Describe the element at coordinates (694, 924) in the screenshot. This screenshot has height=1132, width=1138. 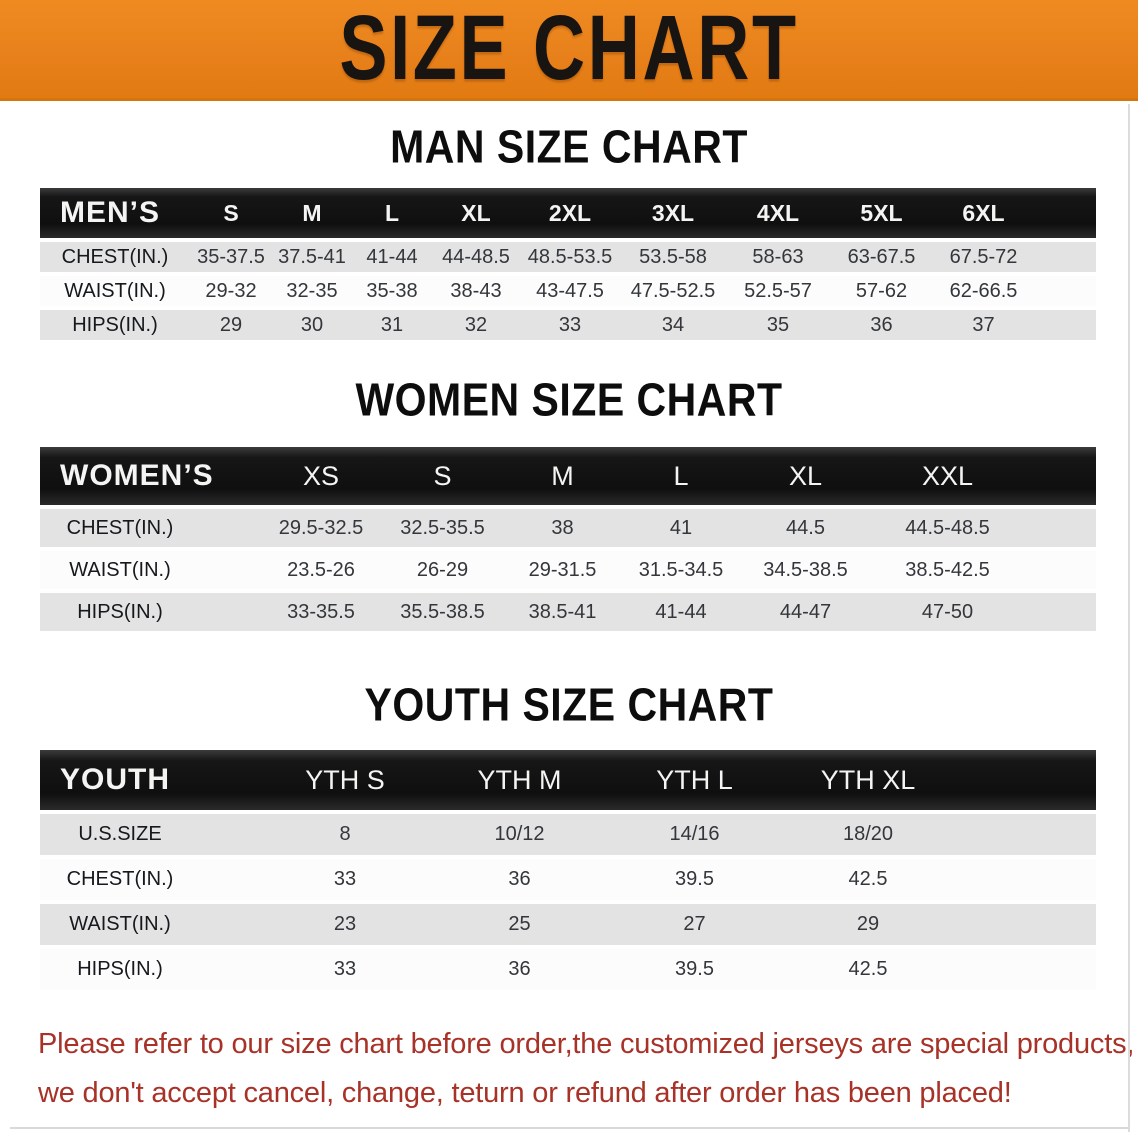
I see `size-cell: 27` at that location.